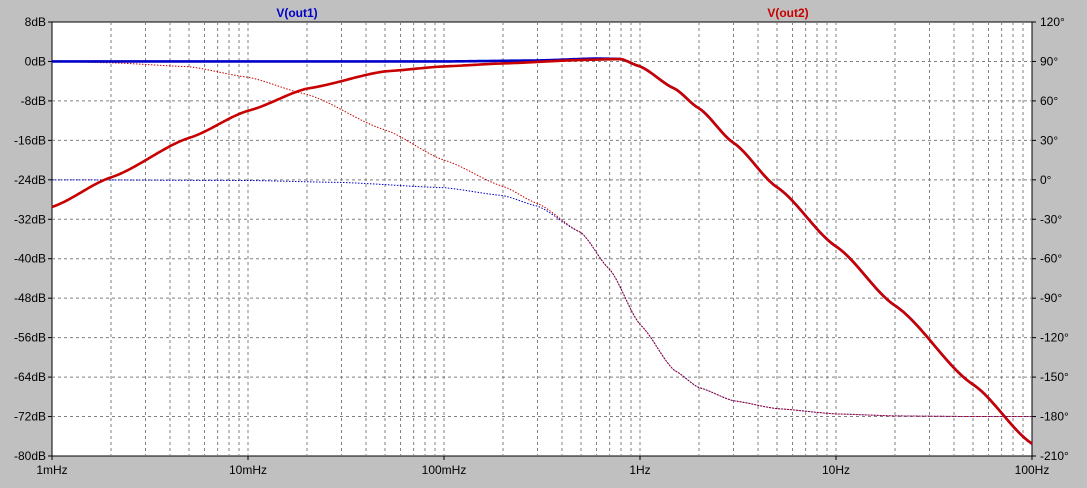  What do you see at coordinates (836, 470) in the screenshot?
I see `x-tick-label: 10Hz` at bounding box center [836, 470].